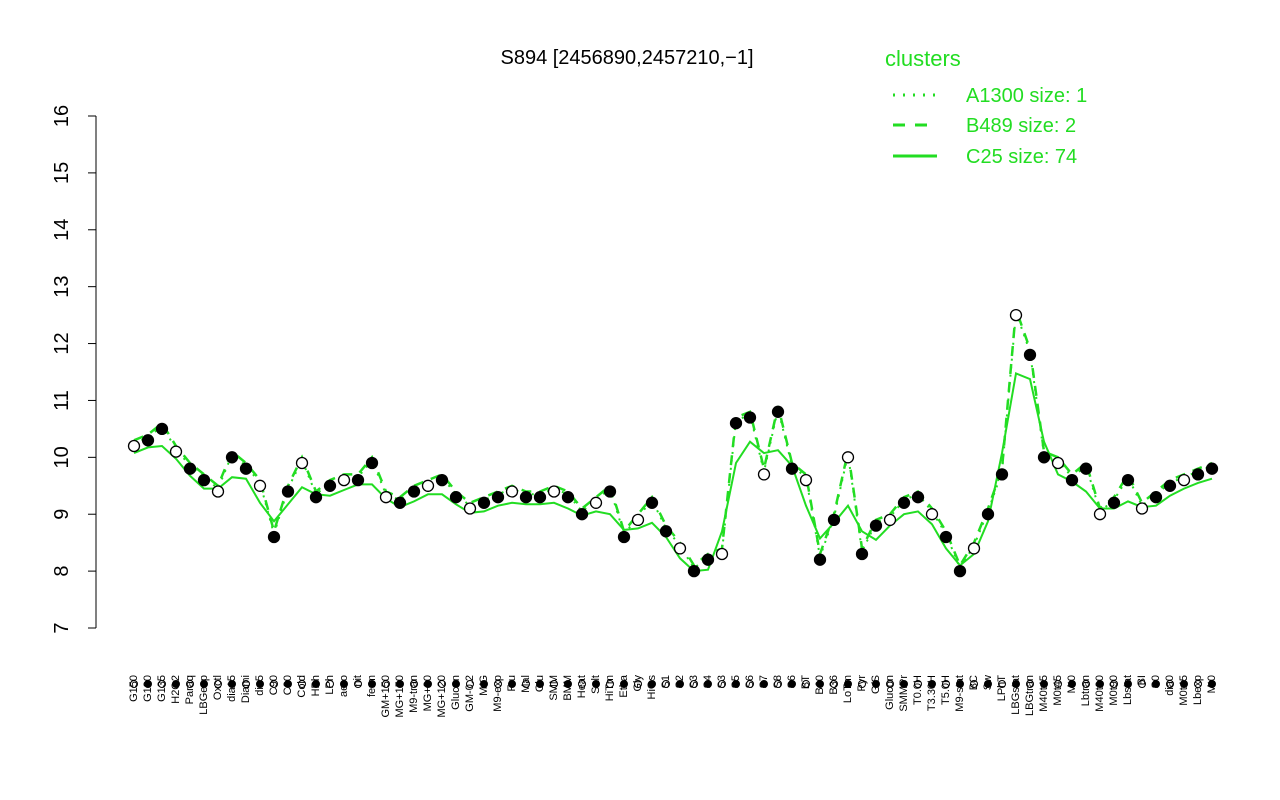  What do you see at coordinates (554, 688) in the screenshot?
I see `x-tick-label: SMM` at bounding box center [554, 688].